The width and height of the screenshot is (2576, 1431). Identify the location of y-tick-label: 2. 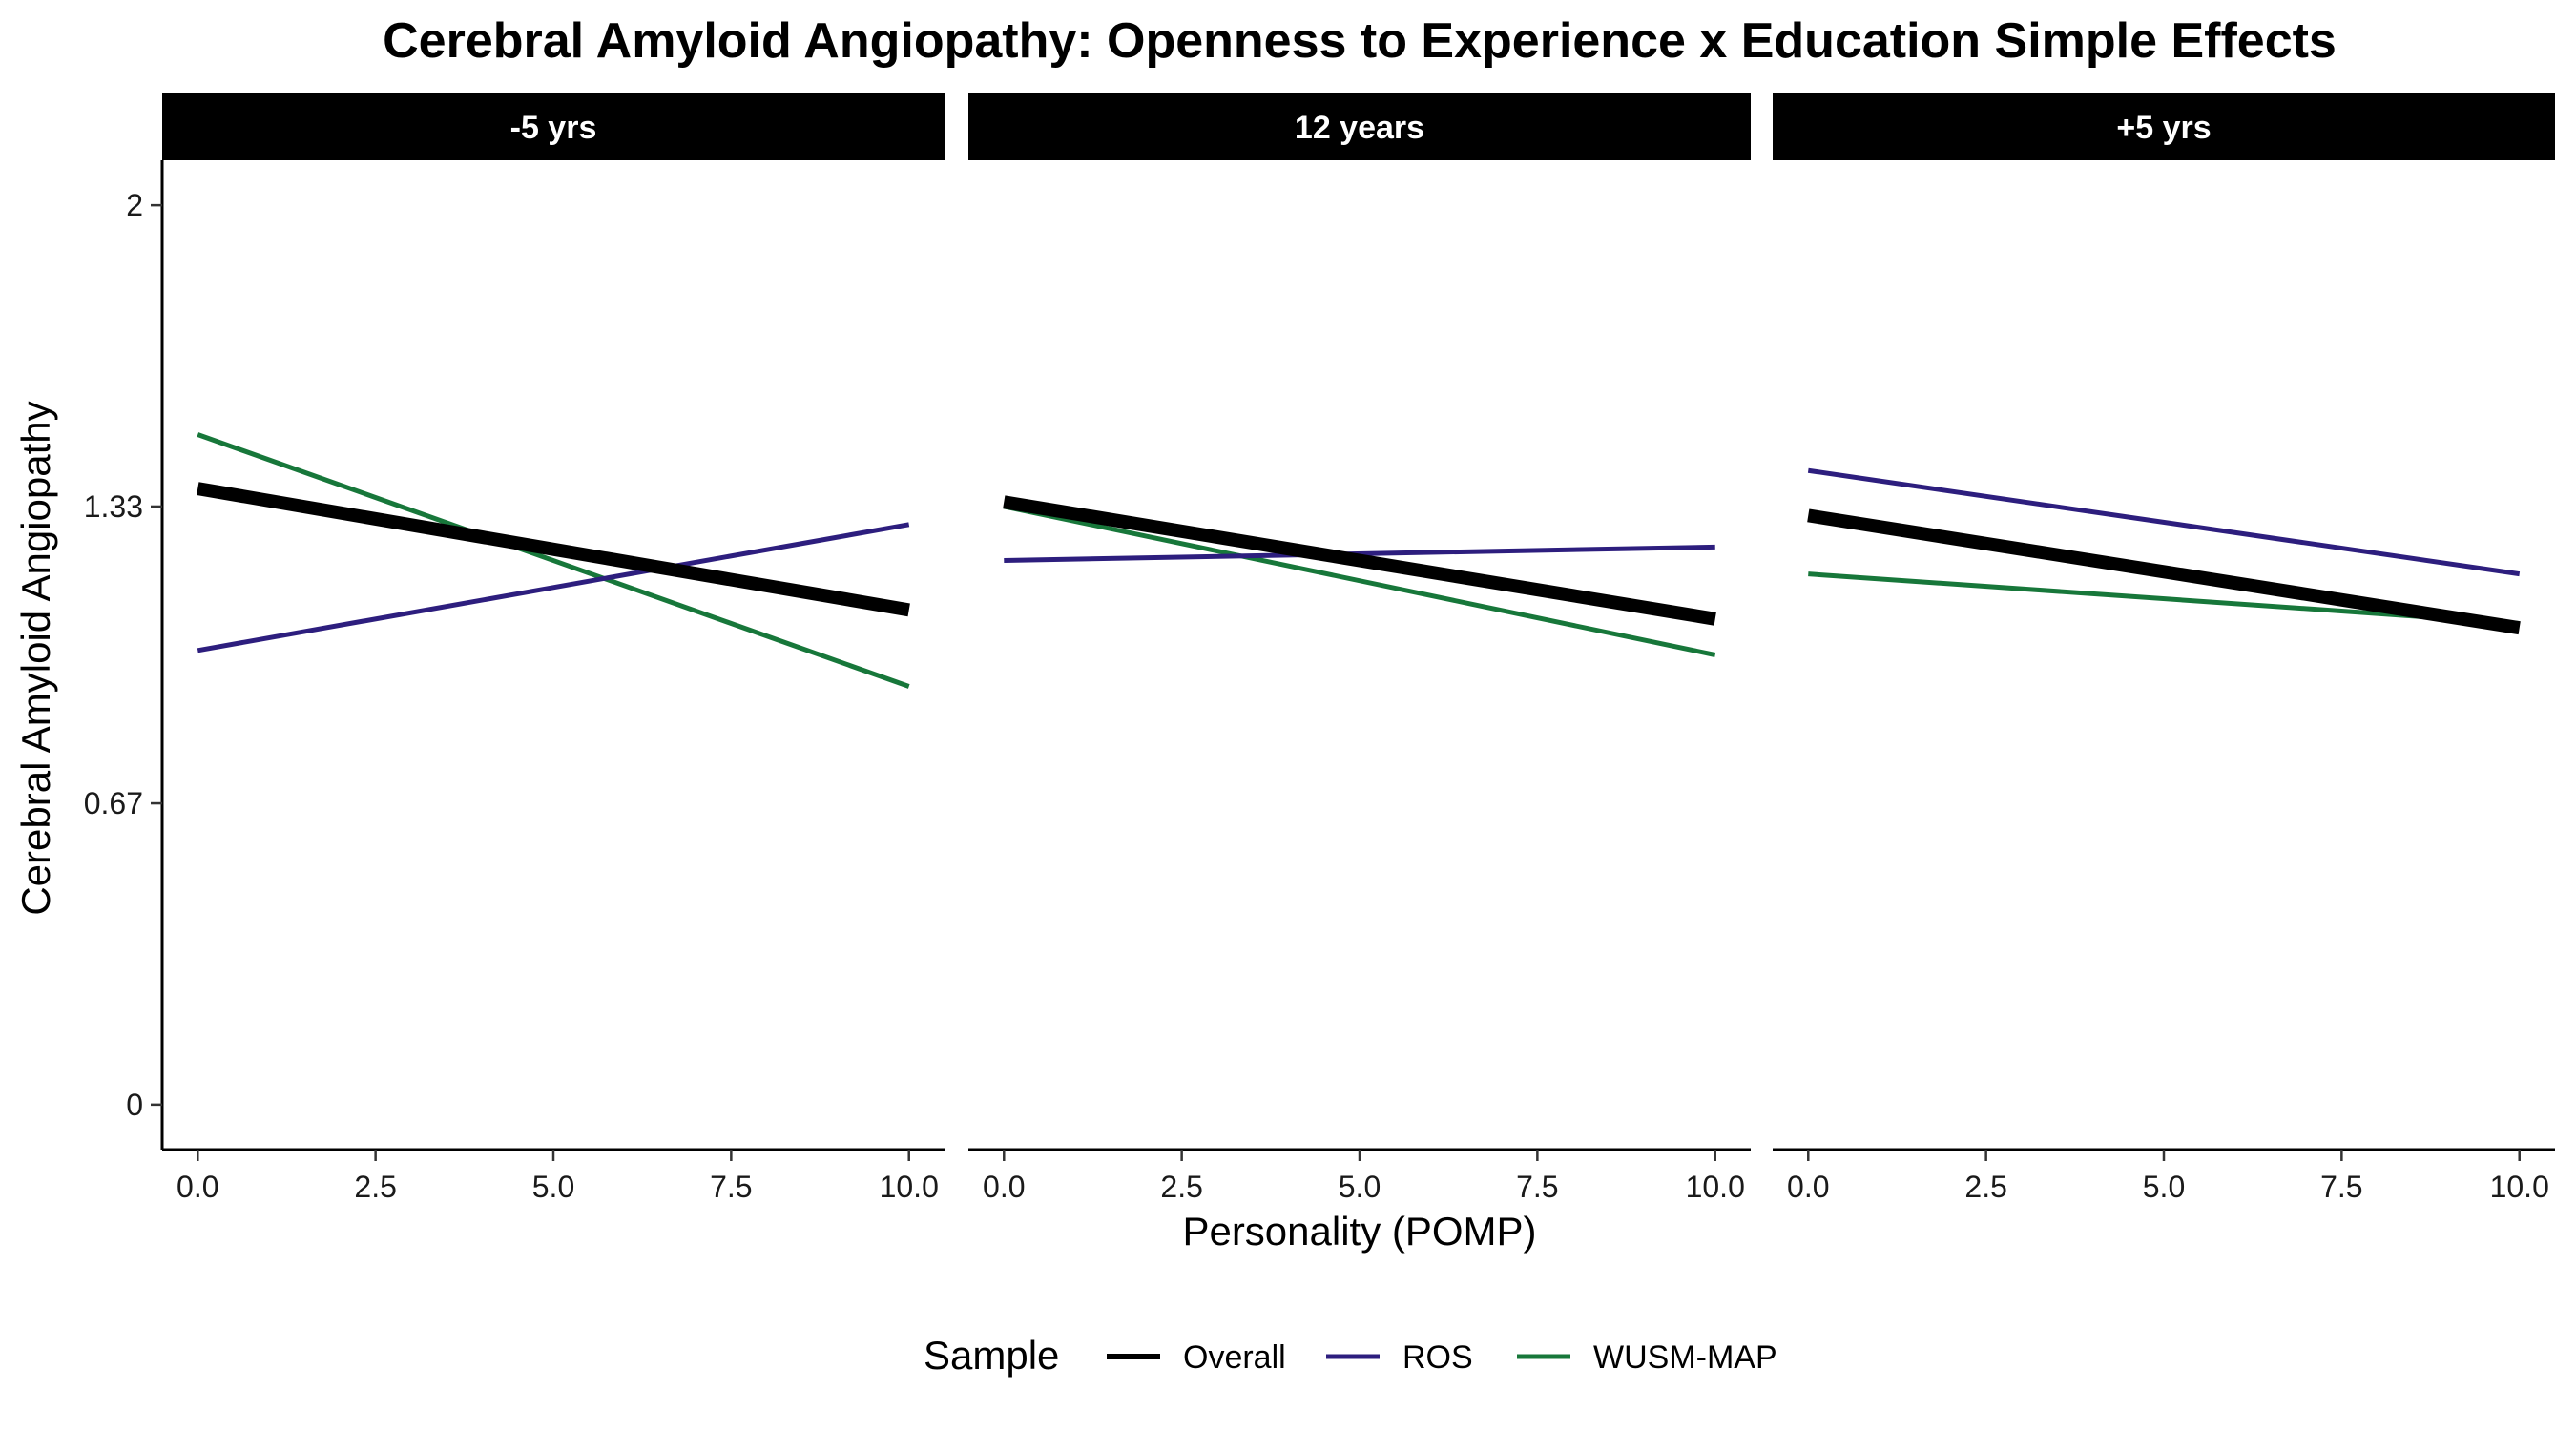
(134, 205).